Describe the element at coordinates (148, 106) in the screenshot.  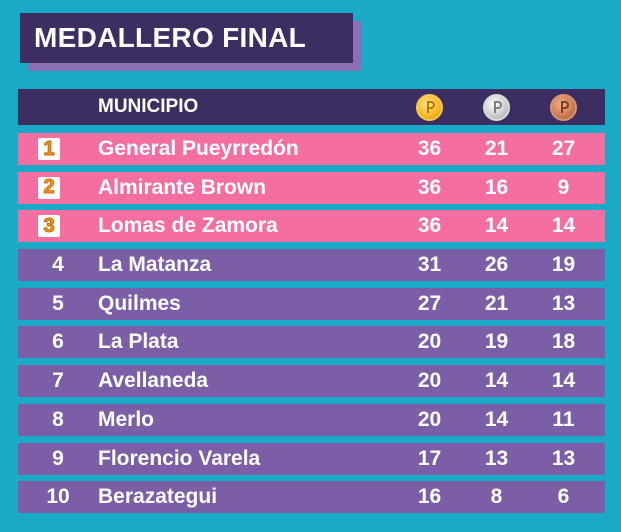
I see `municipio-header: MUNICIPIO` at that location.